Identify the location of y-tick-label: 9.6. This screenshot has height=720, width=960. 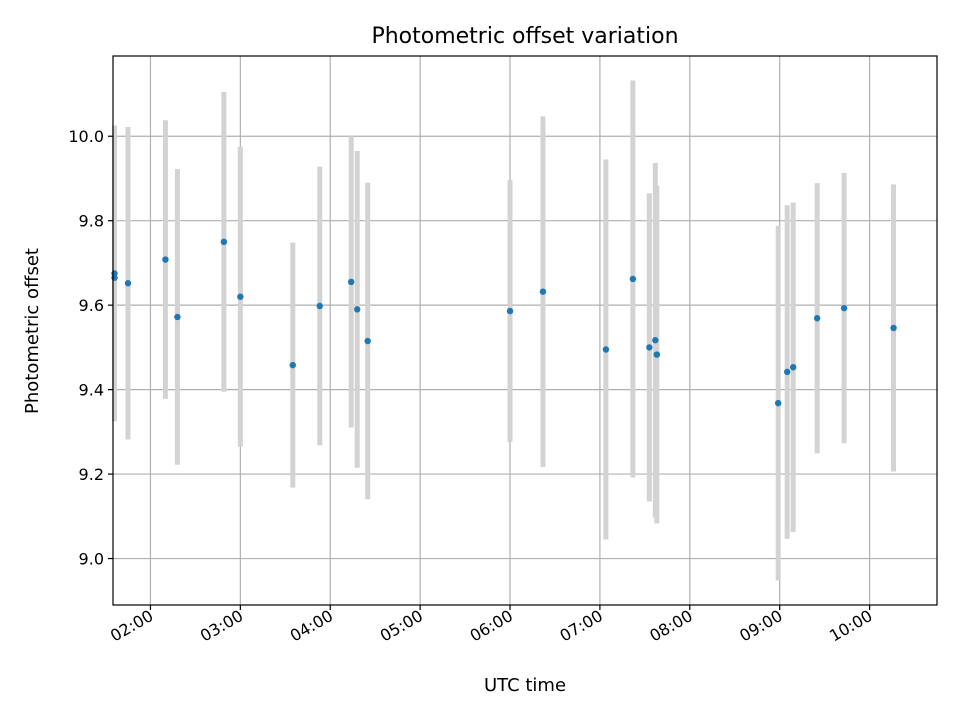
(91, 305).